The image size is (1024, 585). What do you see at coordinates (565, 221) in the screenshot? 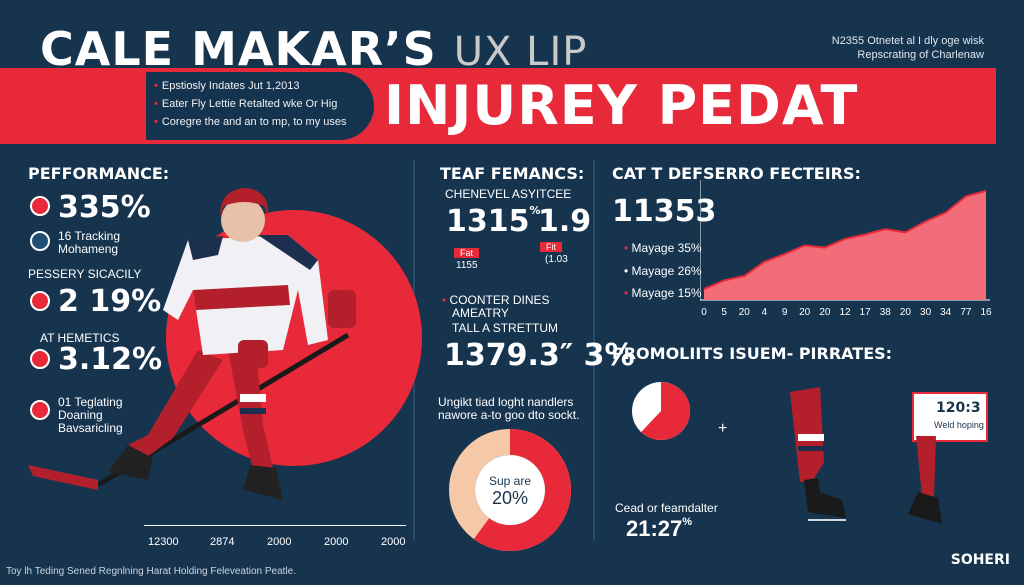
I see `team-value-right: 1.9` at bounding box center [565, 221].